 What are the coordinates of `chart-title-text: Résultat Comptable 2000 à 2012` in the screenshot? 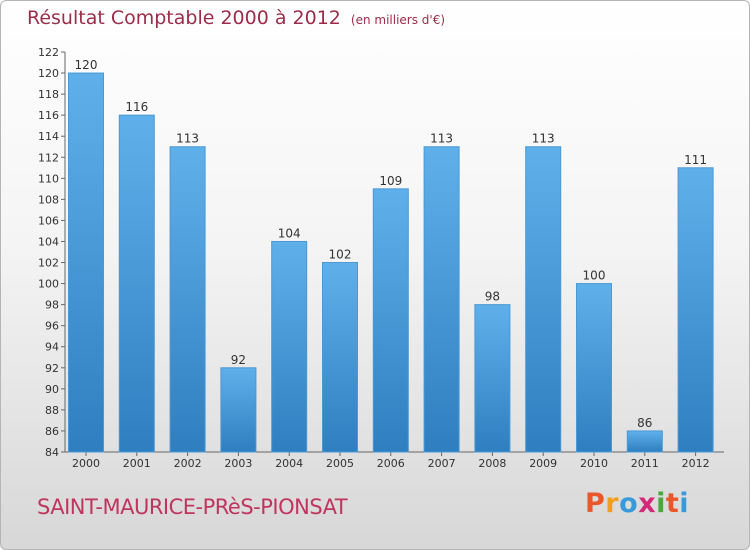 It's located at (184, 18).